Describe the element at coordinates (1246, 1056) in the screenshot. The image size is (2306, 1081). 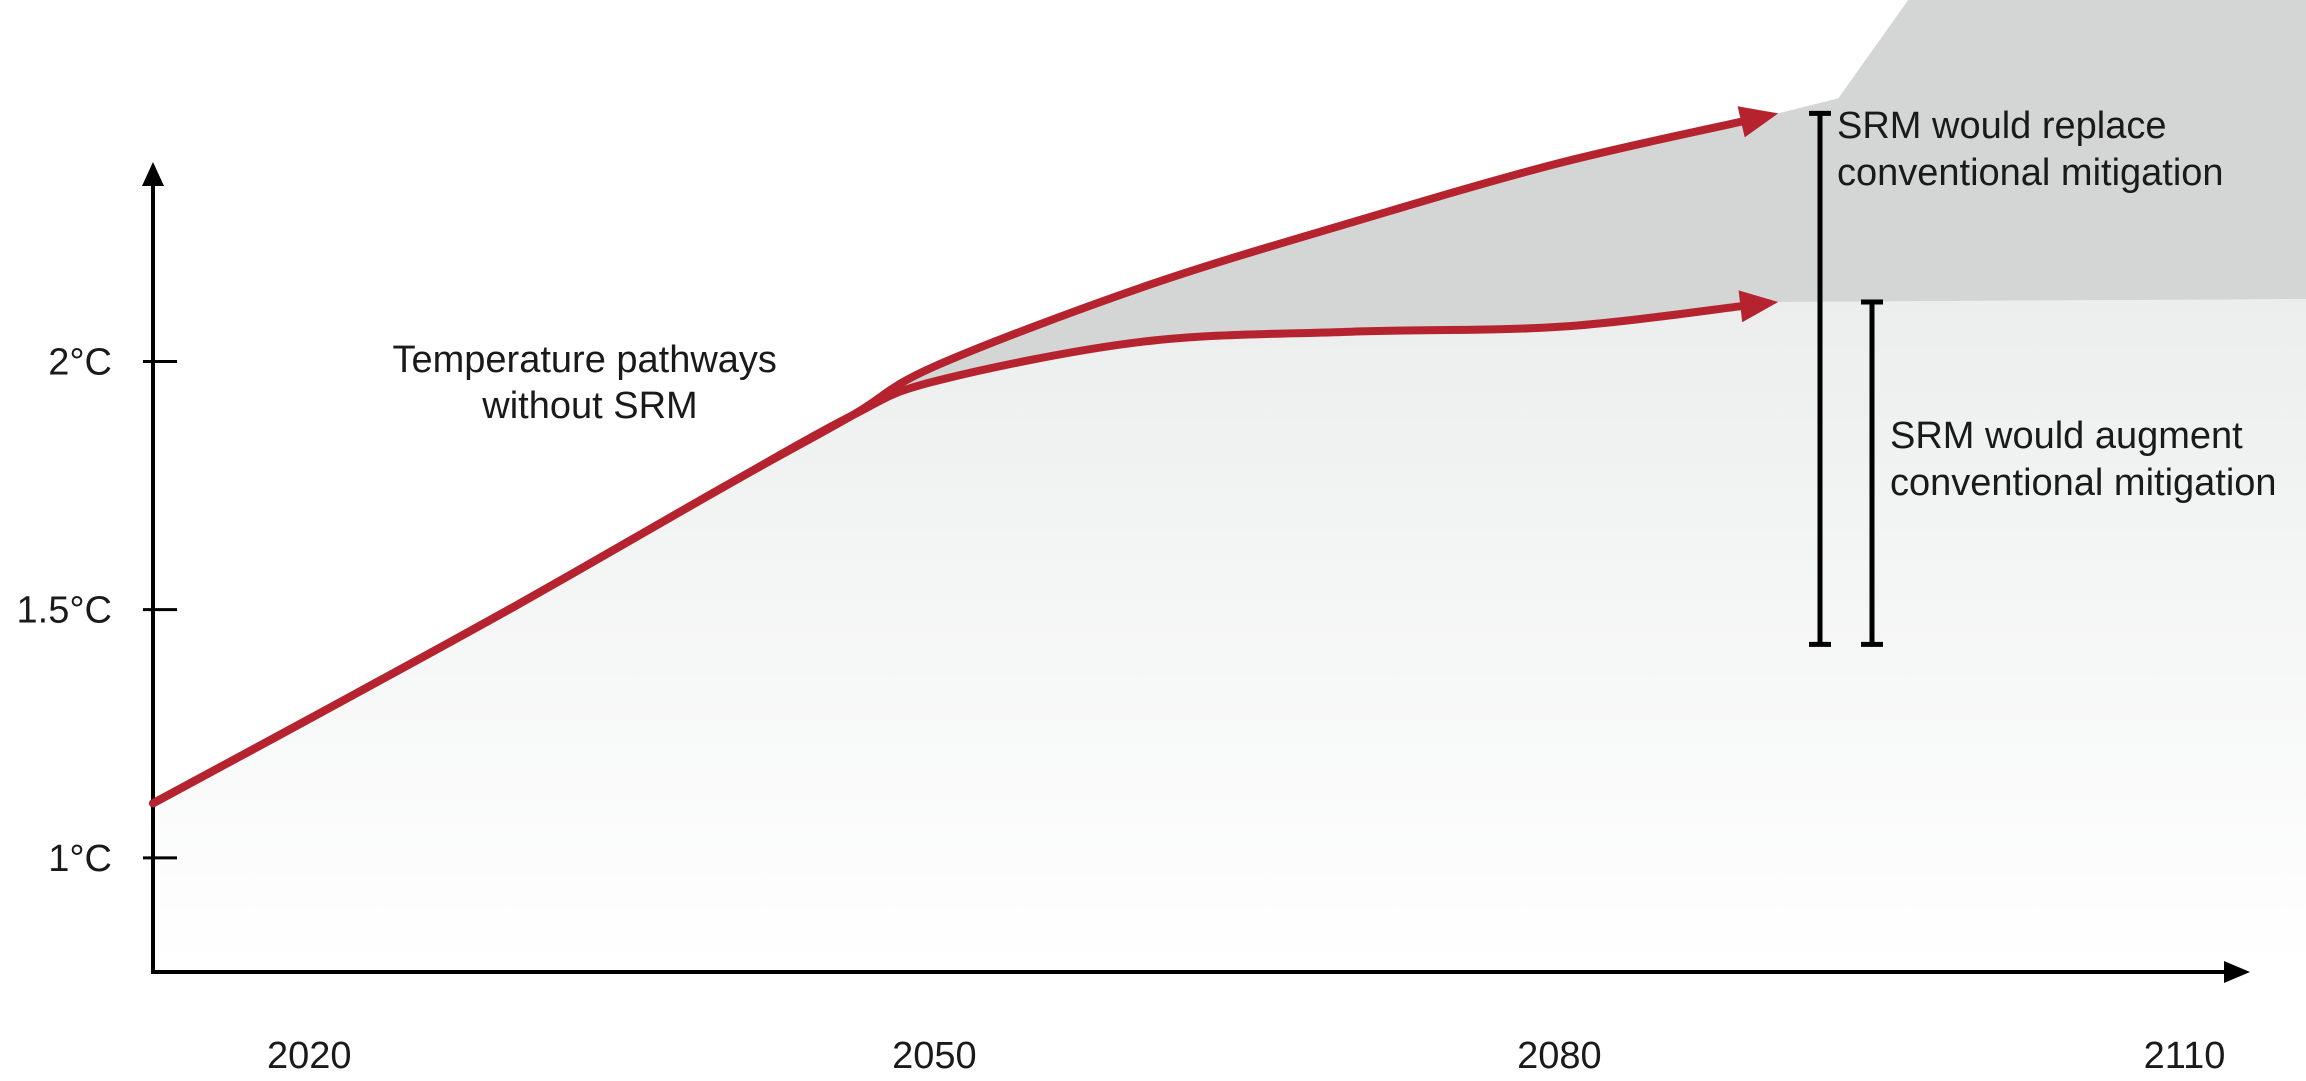
I see `x-ticks: 2020 2050 2080 2110` at that location.